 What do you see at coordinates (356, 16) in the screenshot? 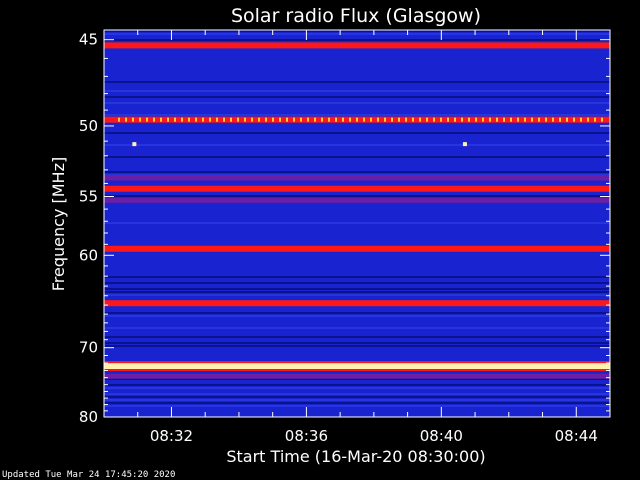
I see `chart-title: Solar radio Flux (Glasgow)` at bounding box center [356, 16].